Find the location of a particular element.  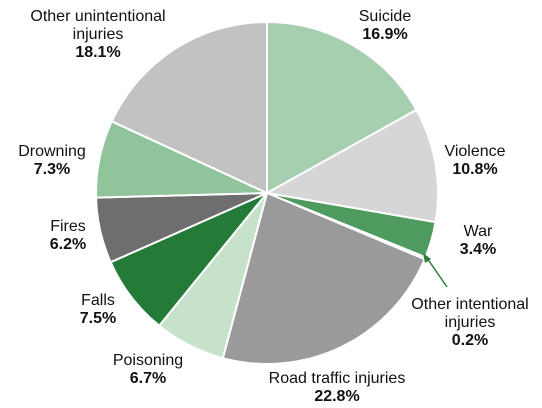

value-label: 10.8% is located at coordinates (475, 169).